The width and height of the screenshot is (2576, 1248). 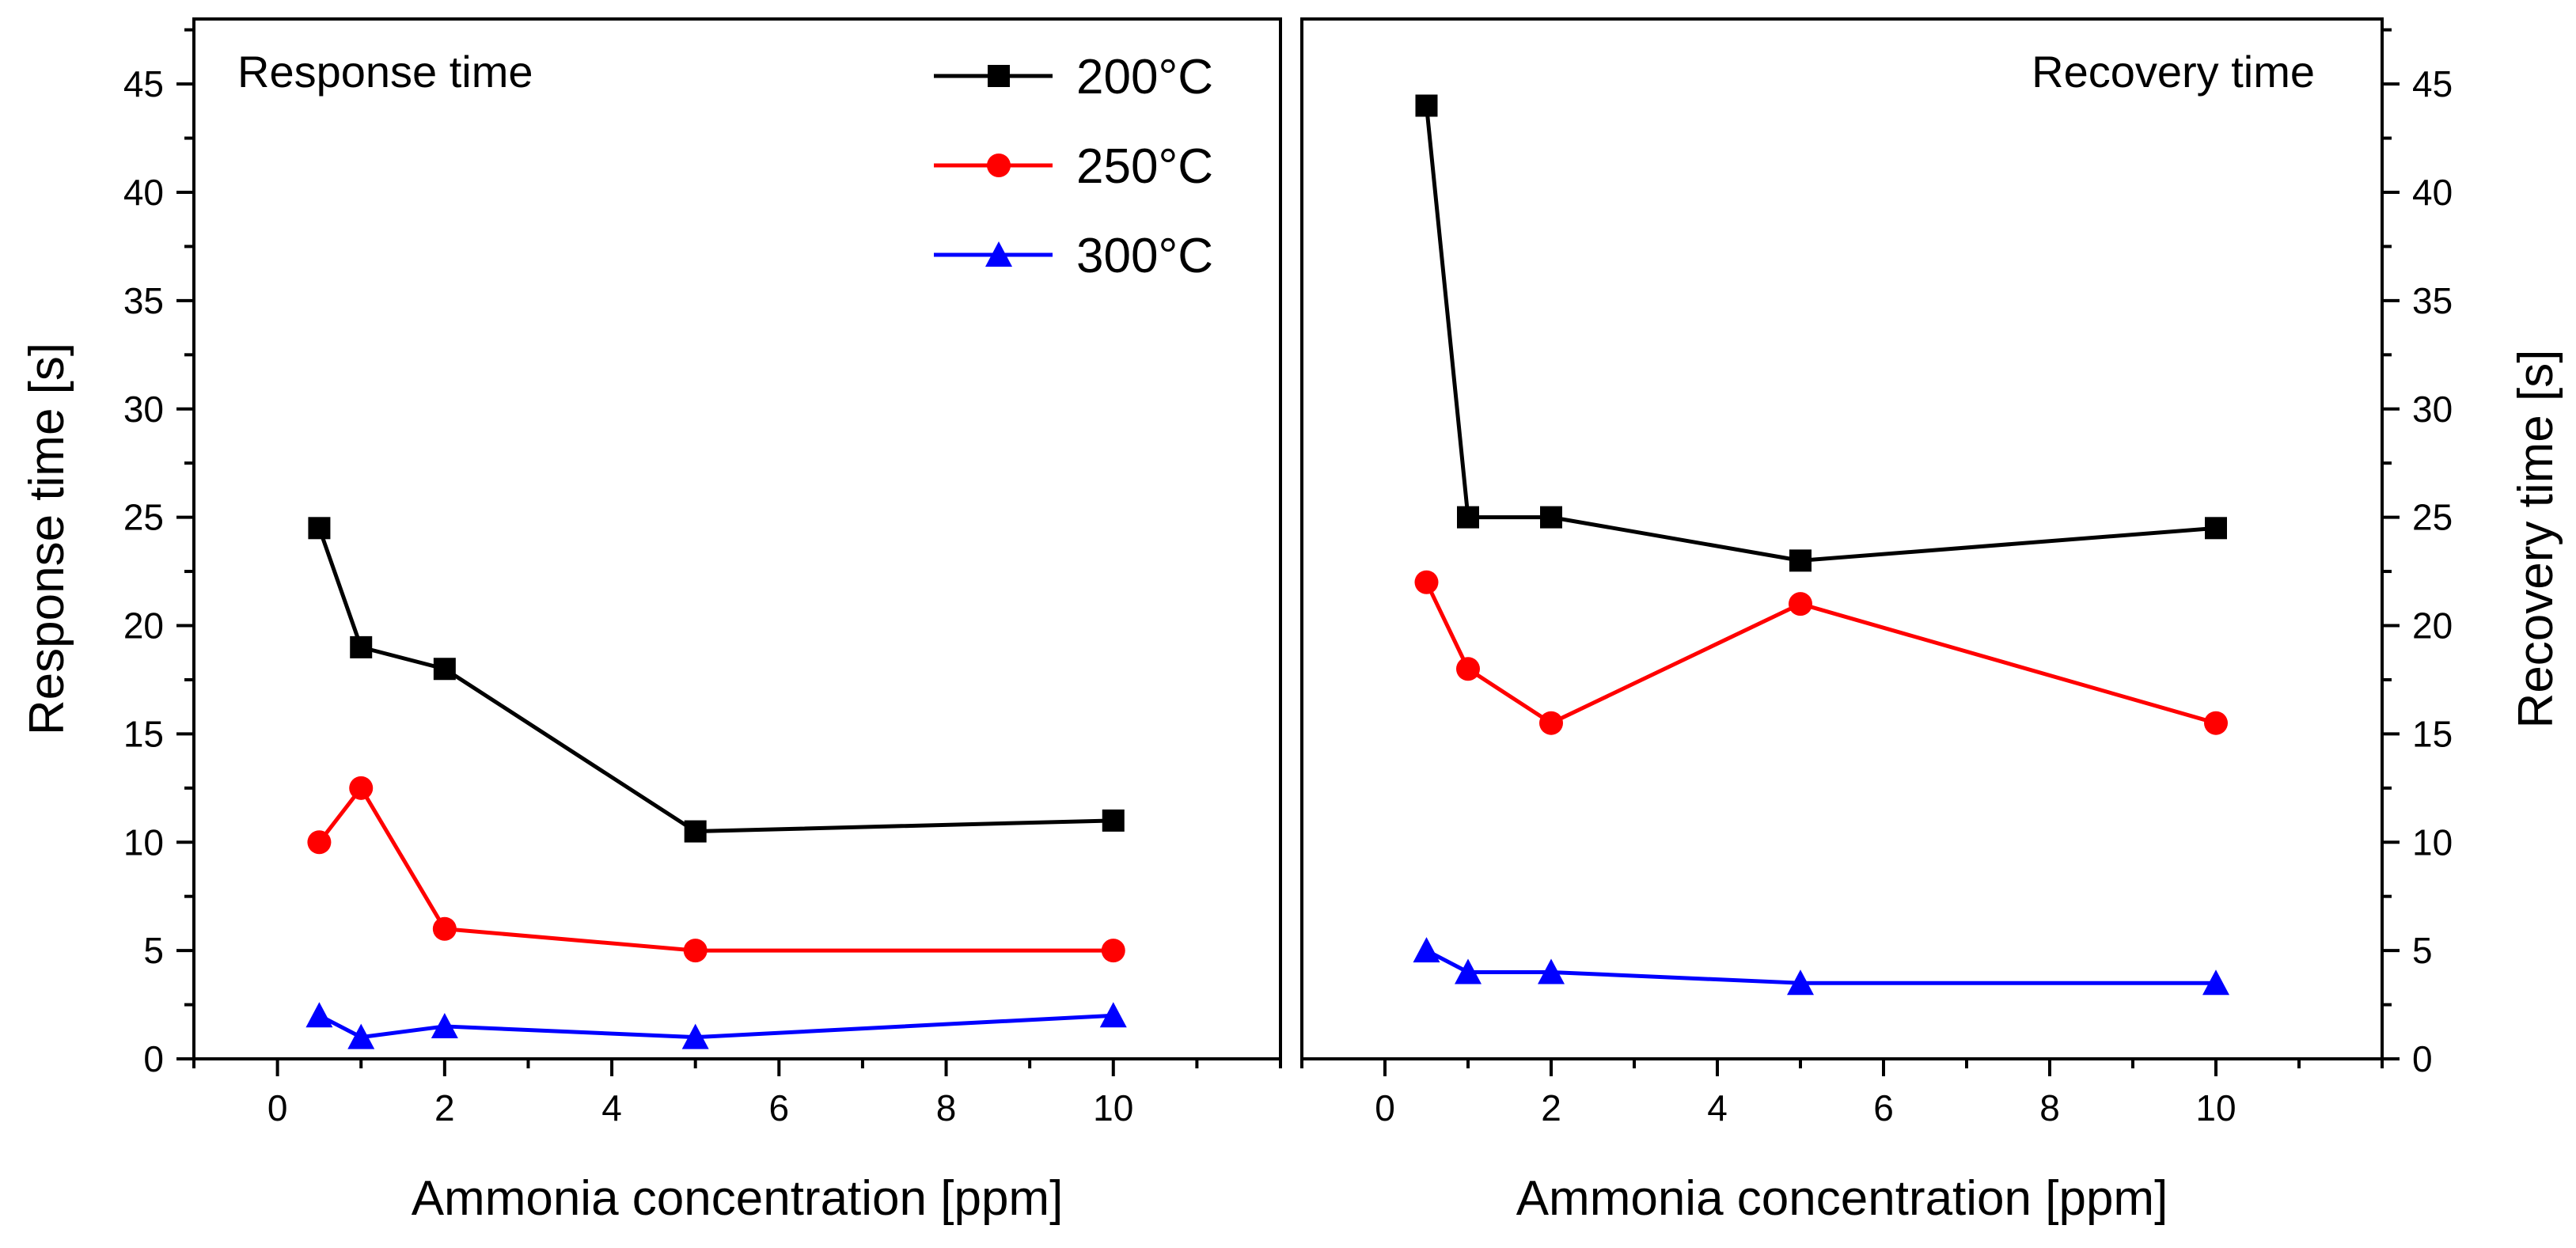 I want to click on legend: 200°C 250°C 300°C, so click(x=1073, y=167).